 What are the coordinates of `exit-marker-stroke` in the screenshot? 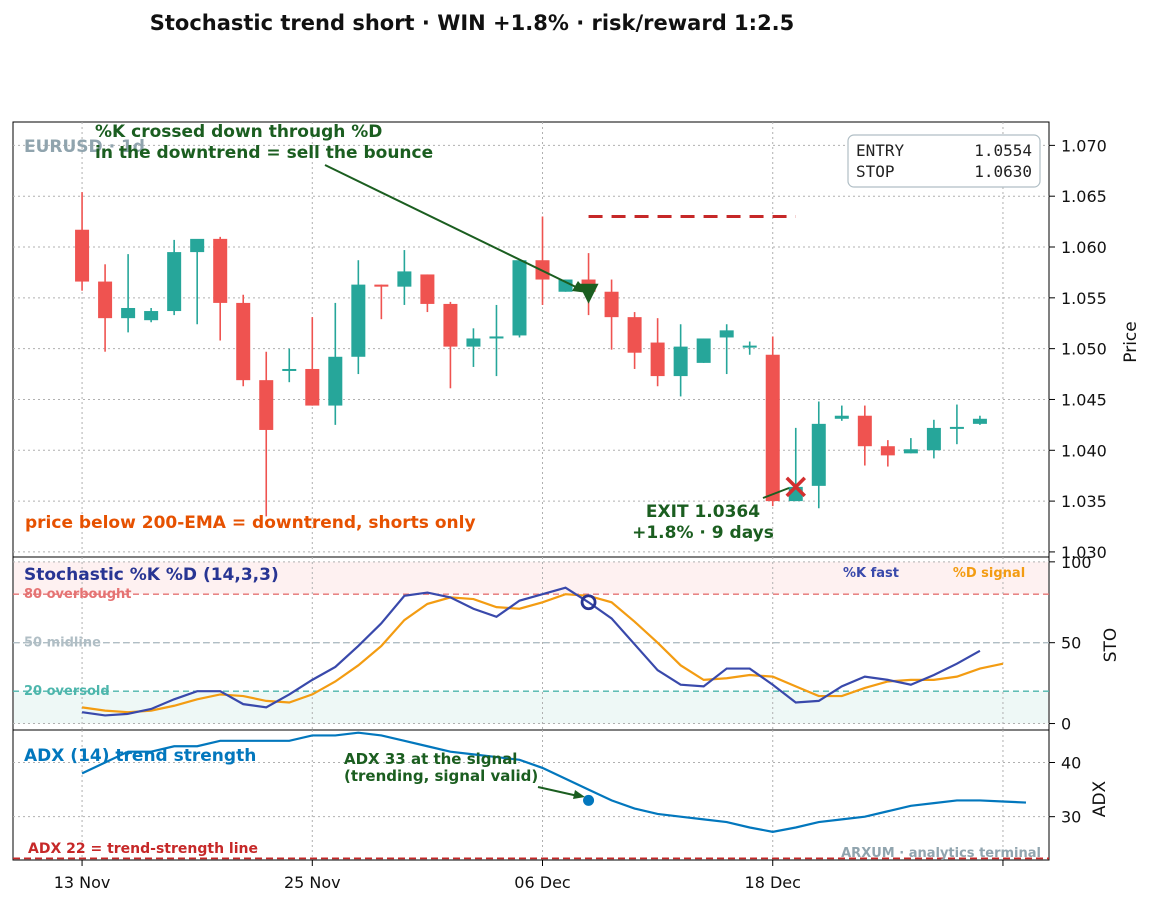 It's located at (795, 487).